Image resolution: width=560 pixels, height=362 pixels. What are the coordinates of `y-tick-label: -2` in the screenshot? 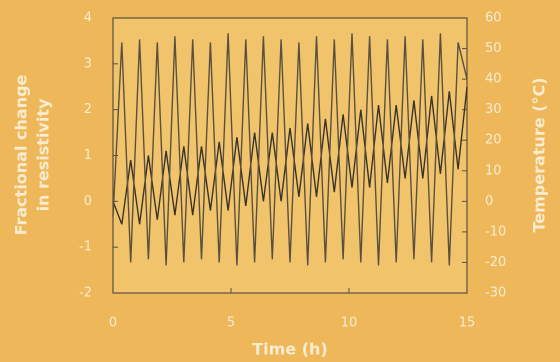 It's located at (85, 293).